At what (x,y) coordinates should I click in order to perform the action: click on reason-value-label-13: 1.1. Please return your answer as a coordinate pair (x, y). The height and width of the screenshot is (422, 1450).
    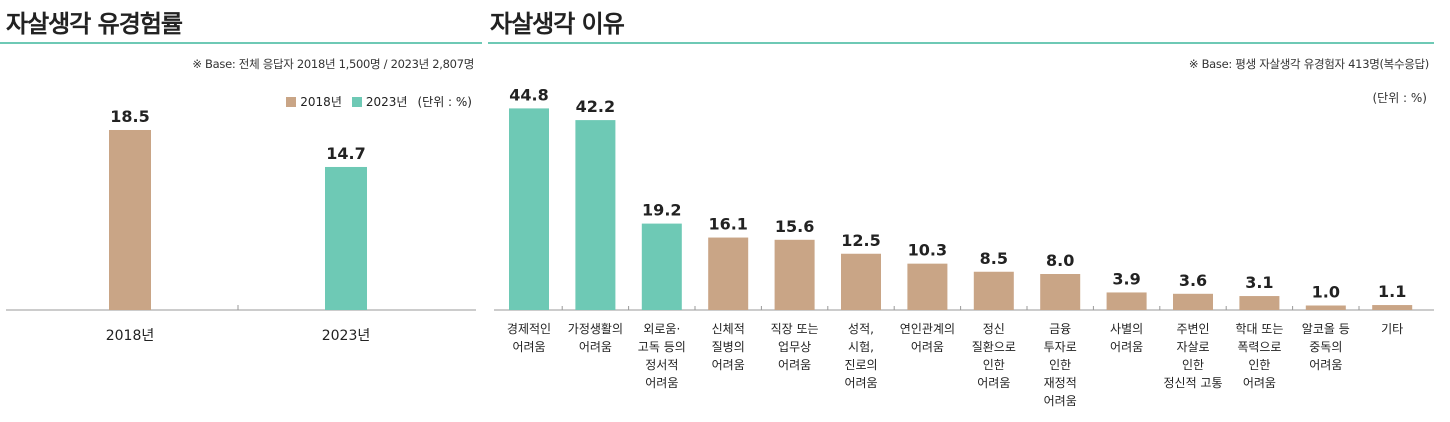
    Looking at the image, I should click on (1392, 291).